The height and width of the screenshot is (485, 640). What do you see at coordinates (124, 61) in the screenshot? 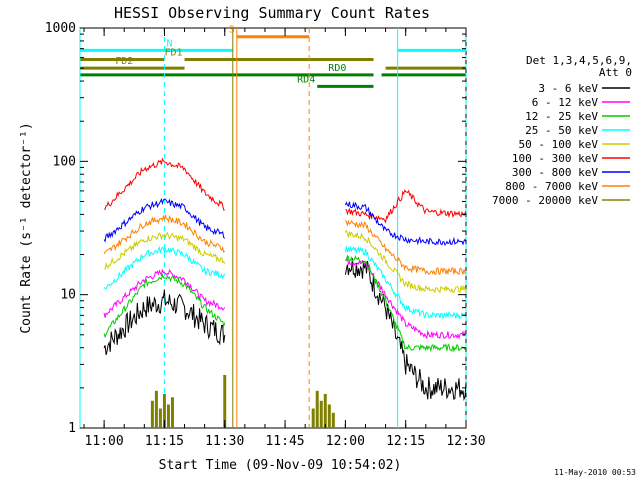
I see `interval-label: FD2` at bounding box center [124, 61].